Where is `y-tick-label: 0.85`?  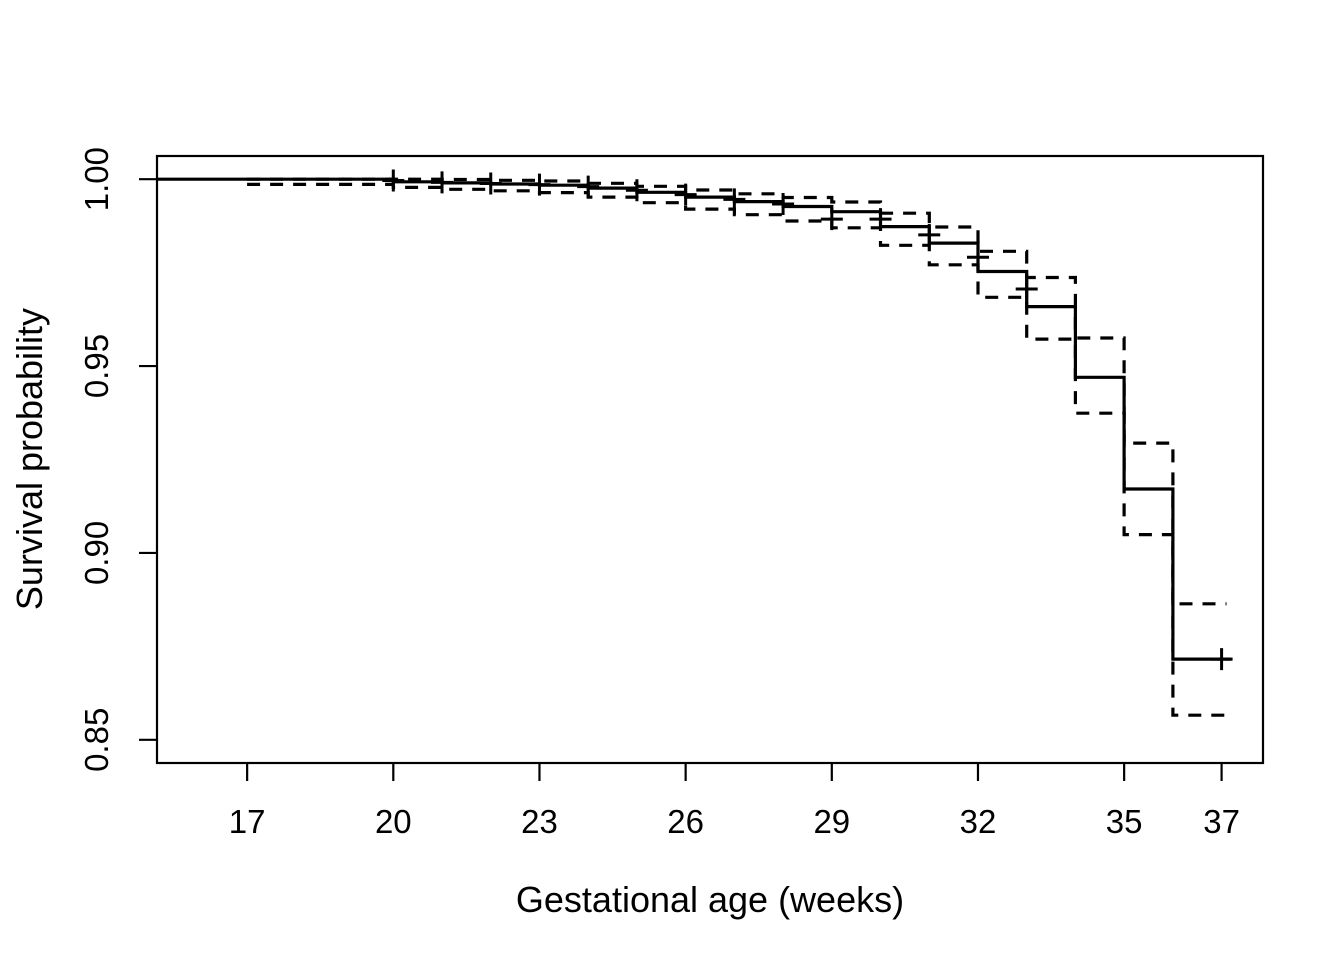 y-tick-label: 0.85 is located at coordinates (96, 740).